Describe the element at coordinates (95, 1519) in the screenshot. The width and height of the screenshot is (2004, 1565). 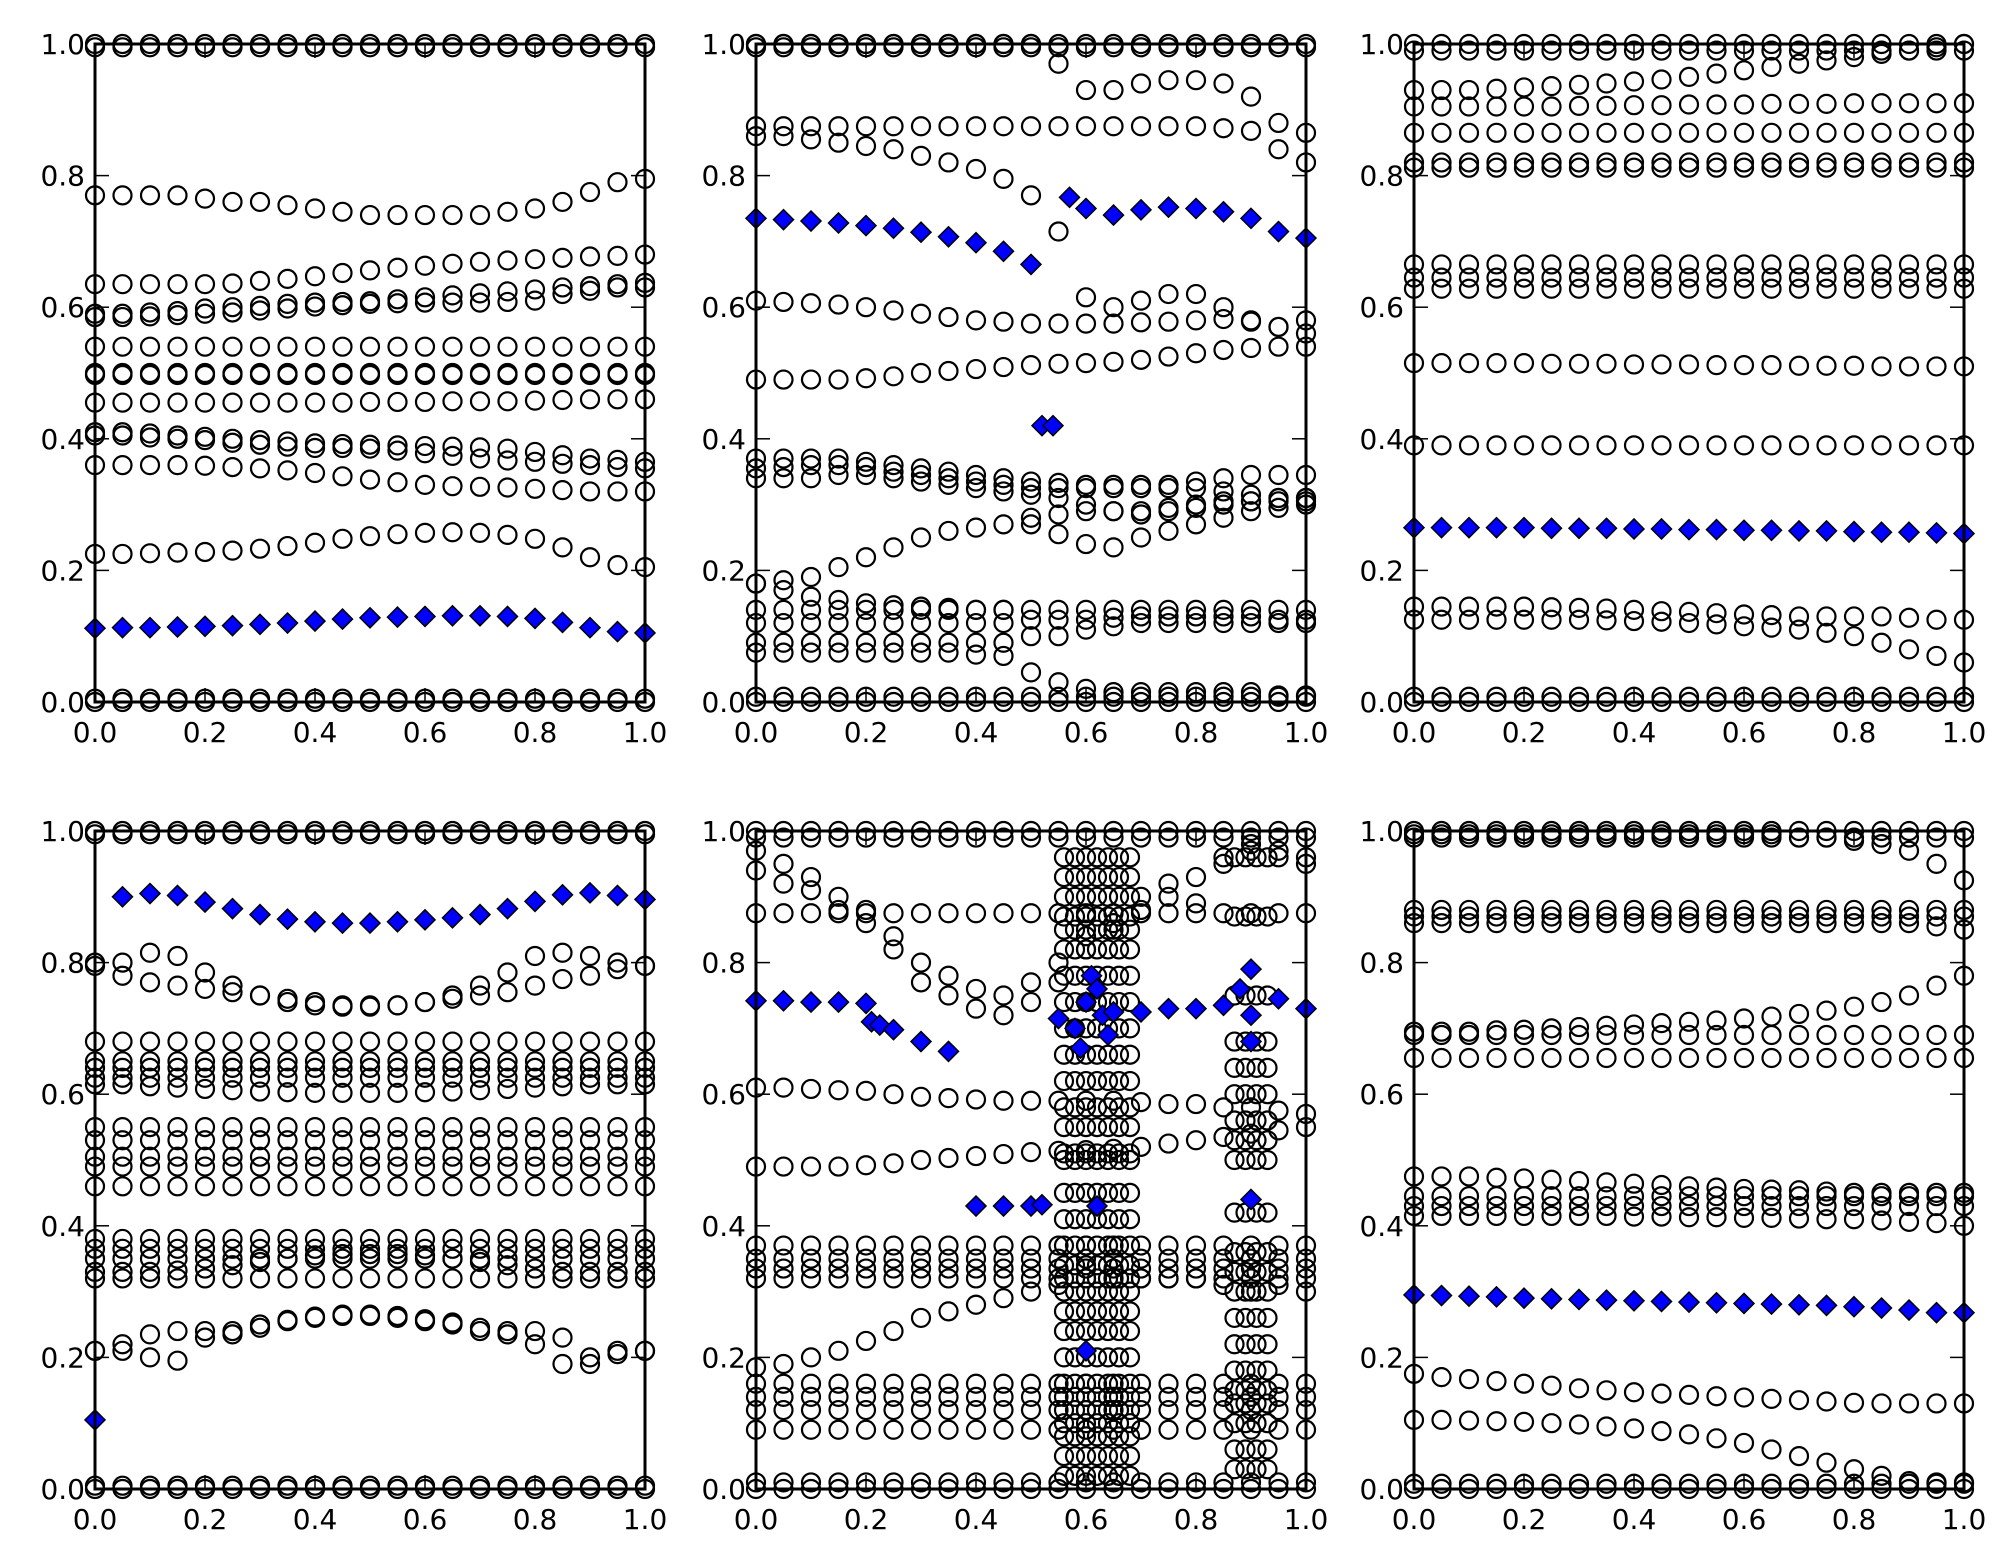
I see `x-tick-label: 0.0` at that location.